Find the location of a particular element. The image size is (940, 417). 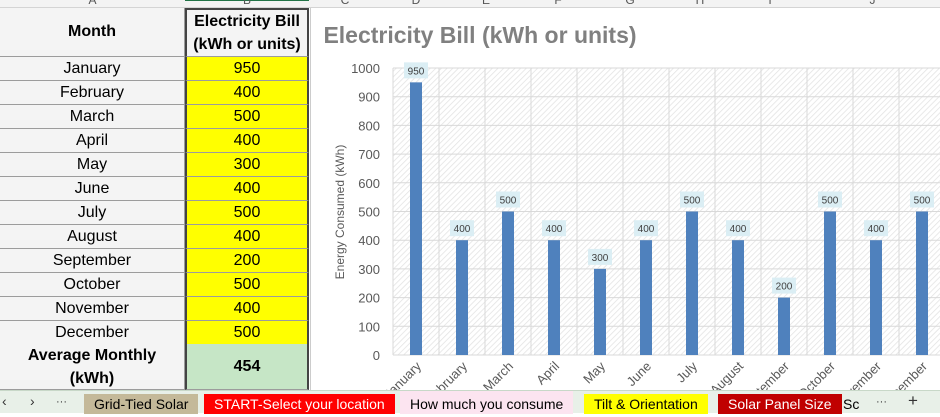

average-row: Average Monthly (kWh) 454 is located at coordinates (154, 367).